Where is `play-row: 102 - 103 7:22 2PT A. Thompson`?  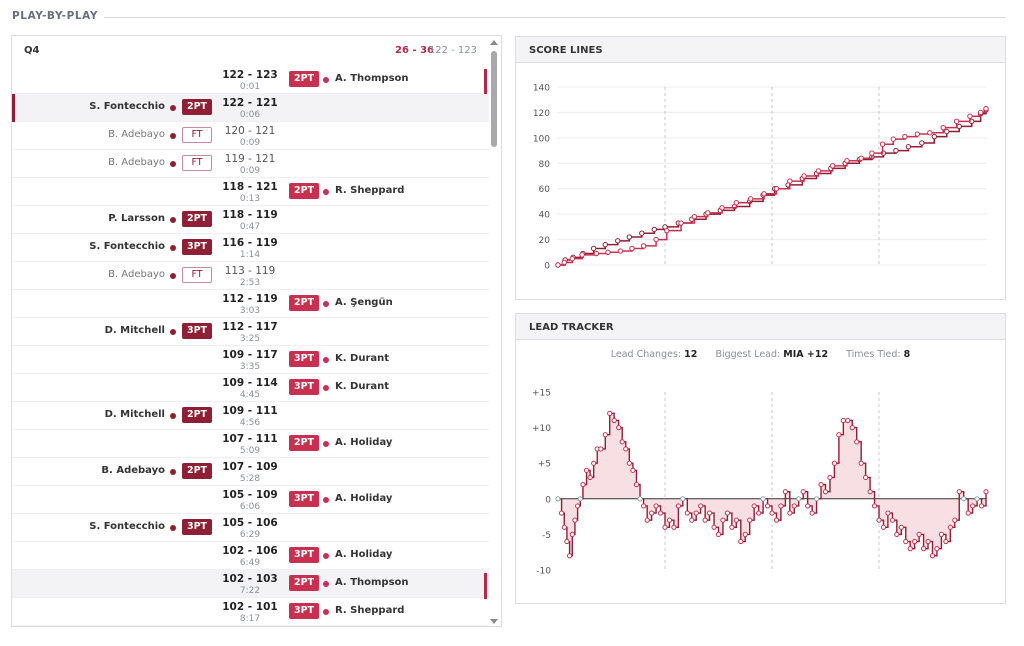
play-row: 102 - 103 7:22 2PT A. Thompson is located at coordinates (250, 584).